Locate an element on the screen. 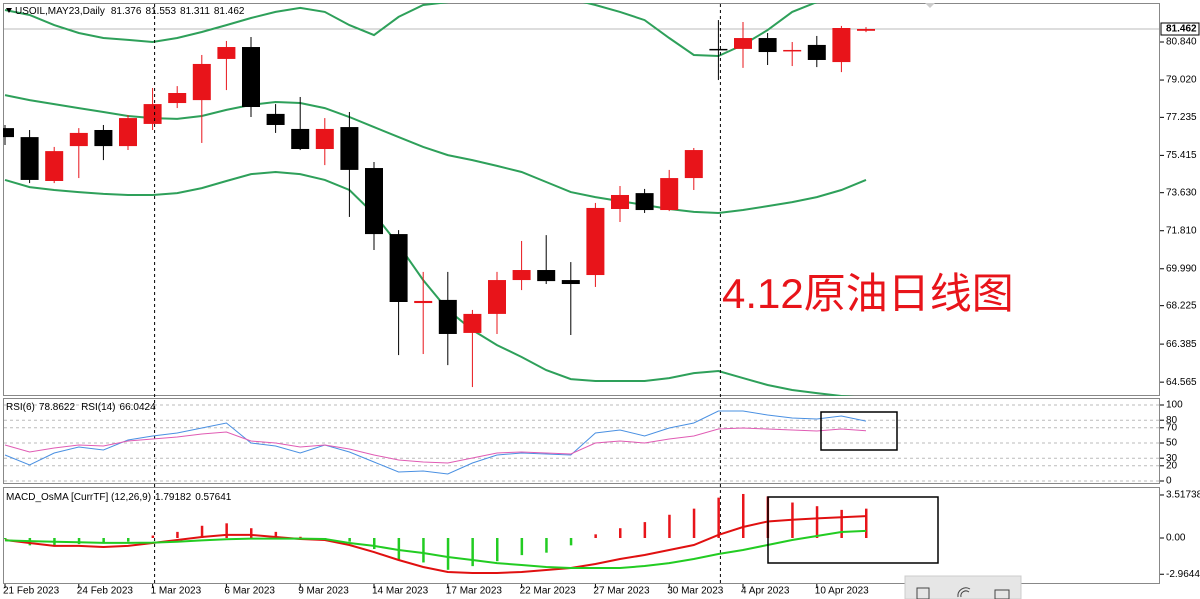  y-tick-label: 64.565 is located at coordinates (1181, 382).